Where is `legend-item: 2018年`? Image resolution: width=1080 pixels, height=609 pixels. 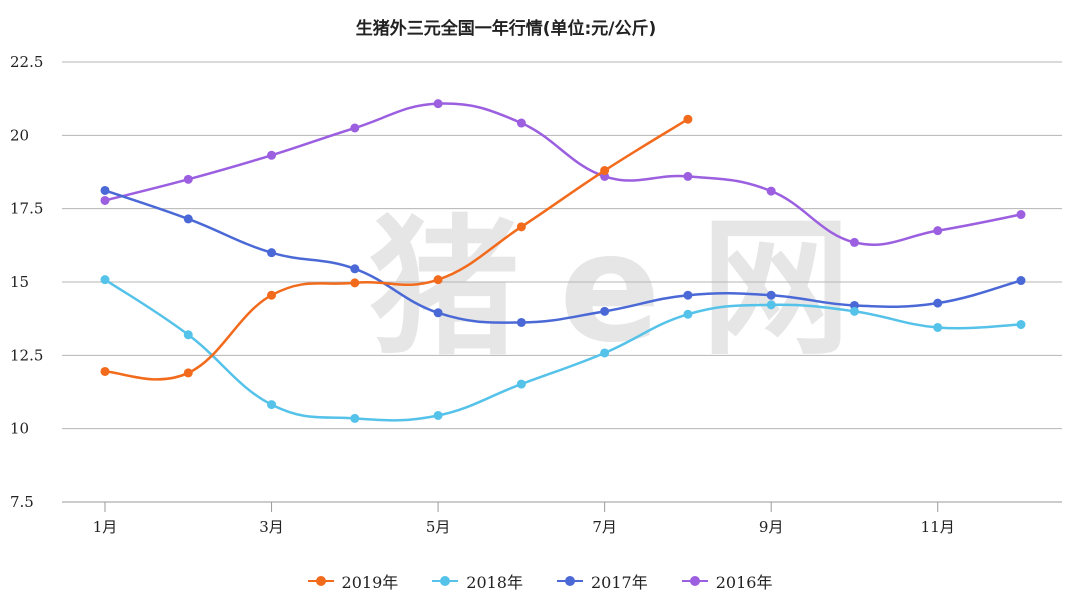
legend-item: 2018年 is located at coordinates (477, 581).